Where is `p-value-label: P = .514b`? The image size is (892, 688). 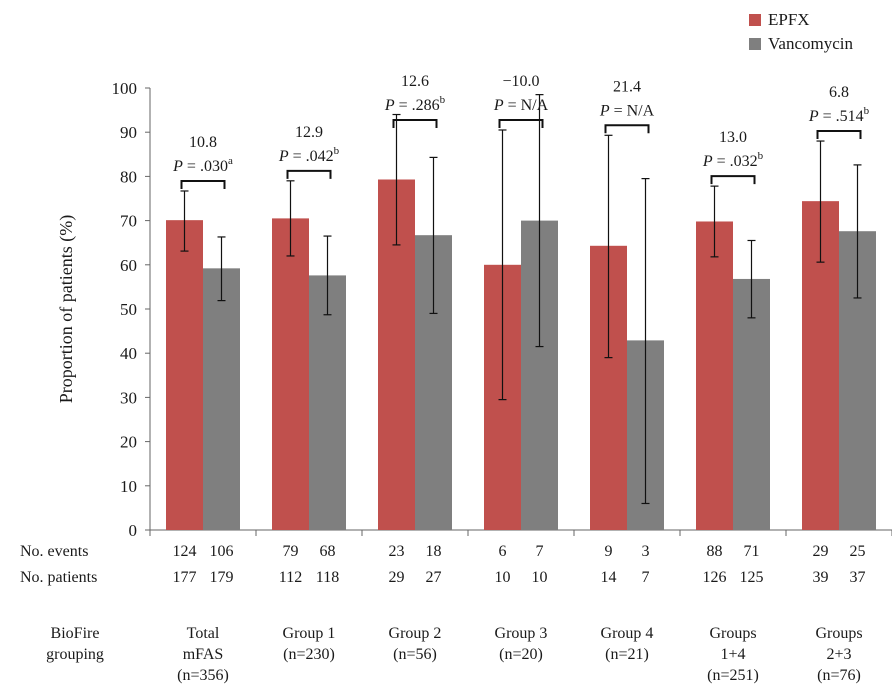 p-value-label: P = .514b is located at coordinates (839, 115).